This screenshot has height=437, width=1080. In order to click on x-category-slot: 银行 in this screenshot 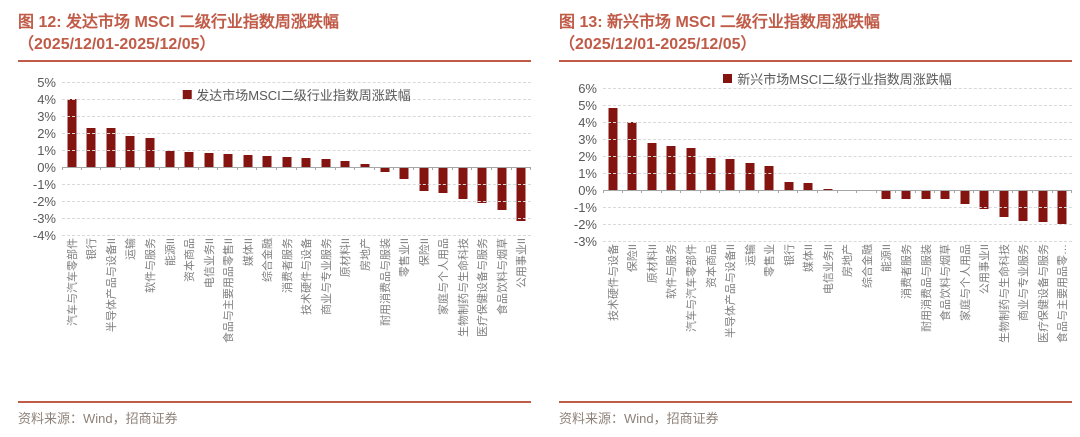, I will do `click(92, 318)`.